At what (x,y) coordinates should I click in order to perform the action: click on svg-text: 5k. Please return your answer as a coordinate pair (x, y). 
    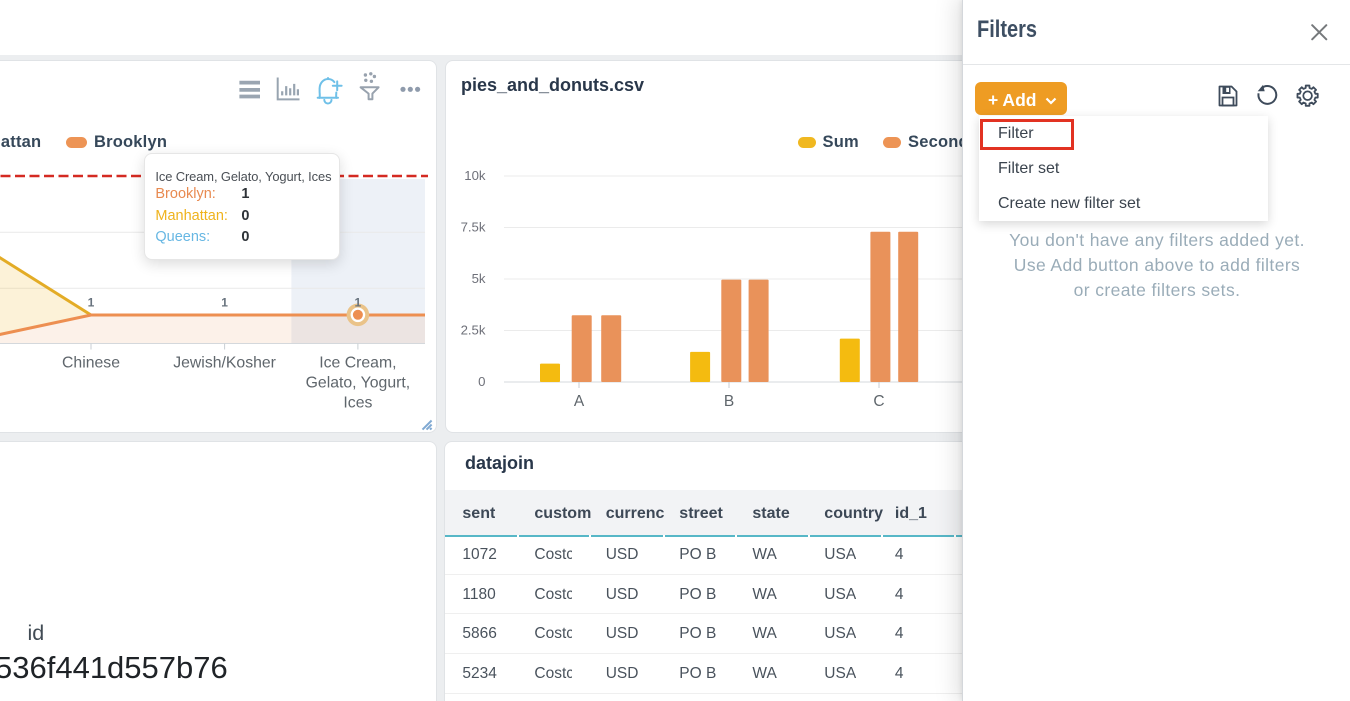
    Looking at the image, I should click on (479, 278).